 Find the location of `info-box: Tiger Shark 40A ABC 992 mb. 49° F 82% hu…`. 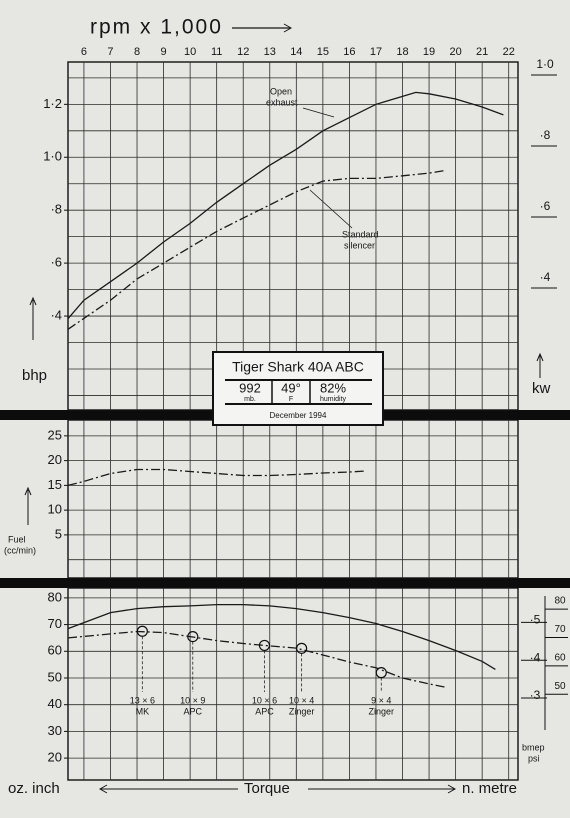

info-box: Tiger Shark 40A ABC 992 mb. 49° F 82% hu… is located at coordinates (298, 388).